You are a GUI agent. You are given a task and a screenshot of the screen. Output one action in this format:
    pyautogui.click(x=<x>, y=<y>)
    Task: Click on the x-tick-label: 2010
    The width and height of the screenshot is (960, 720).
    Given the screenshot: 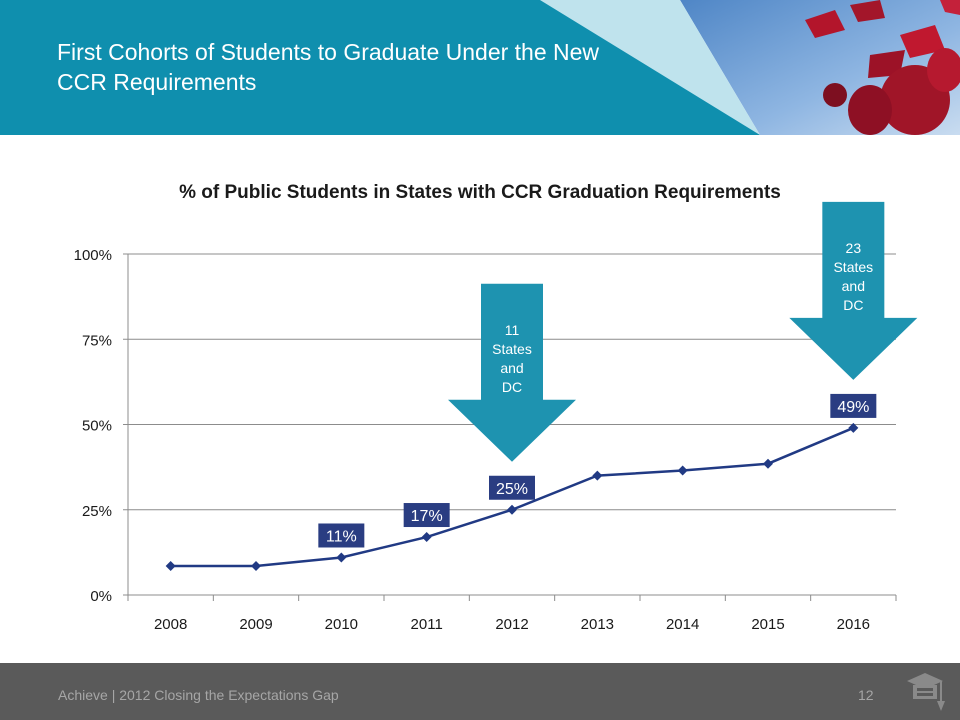 What is the action you would take?
    pyautogui.click(x=341, y=624)
    